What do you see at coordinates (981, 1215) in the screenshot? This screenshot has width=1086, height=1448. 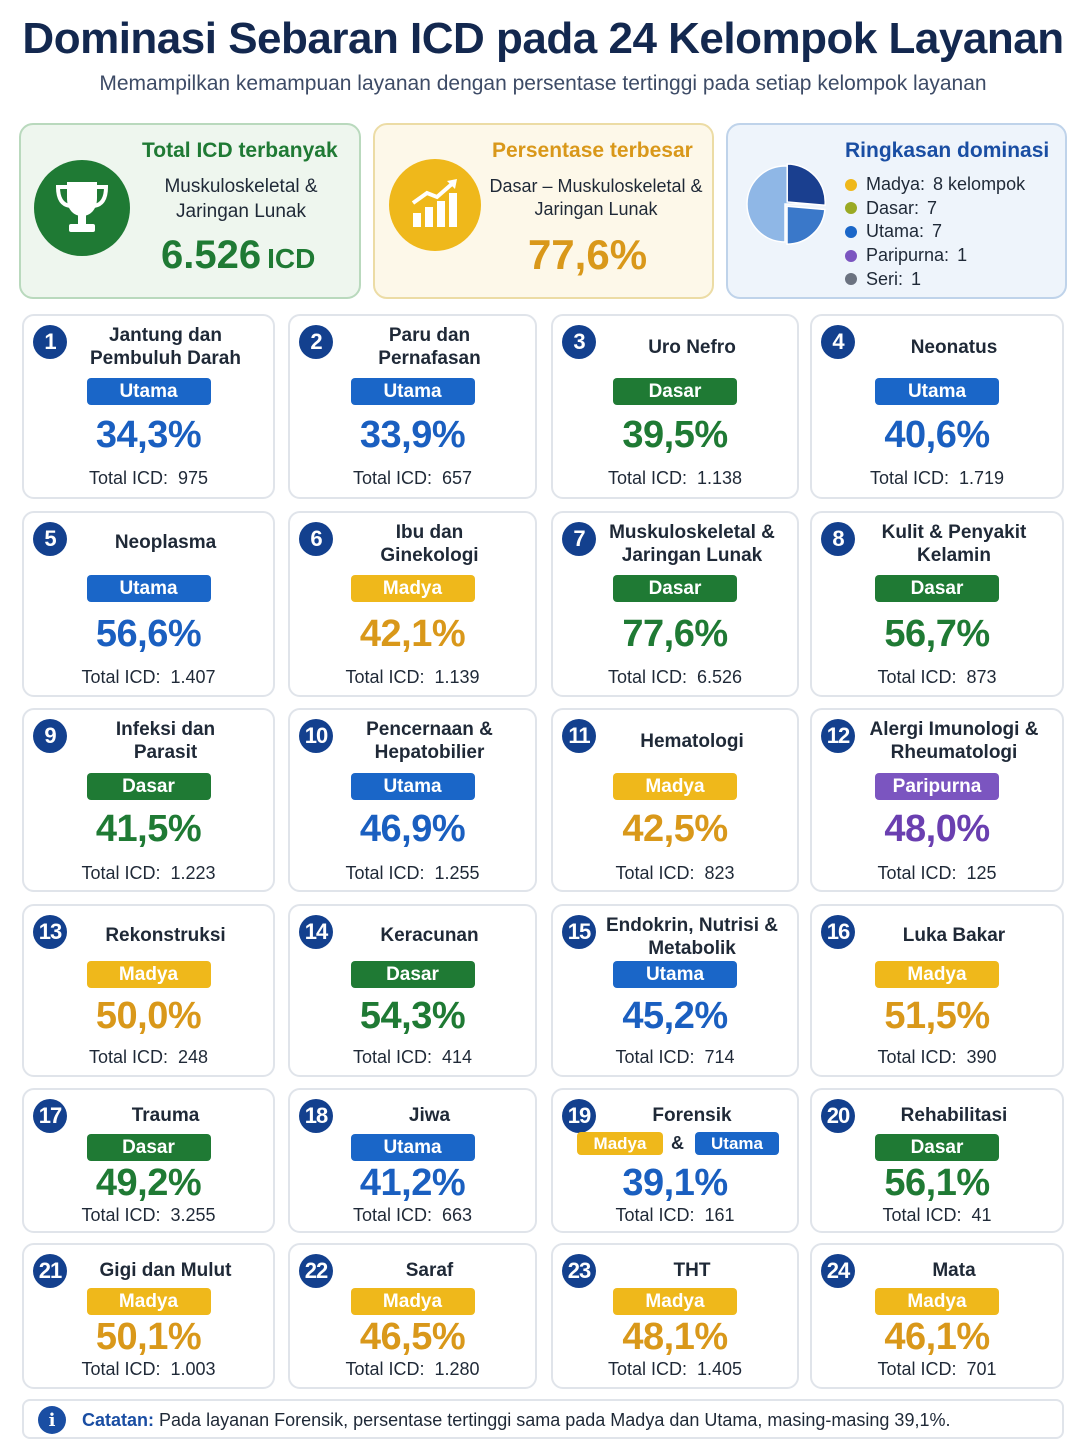 I see `total-icd-value: 41` at bounding box center [981, 1215].